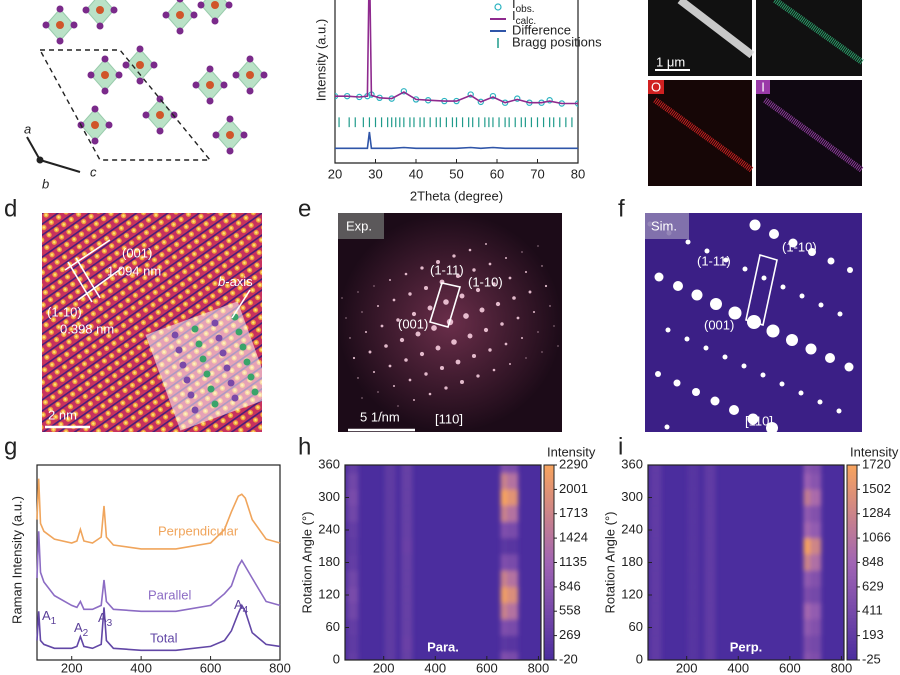 This screenshot has height=675, width=900. I want to click on spectrum-line, so click(158, 572).